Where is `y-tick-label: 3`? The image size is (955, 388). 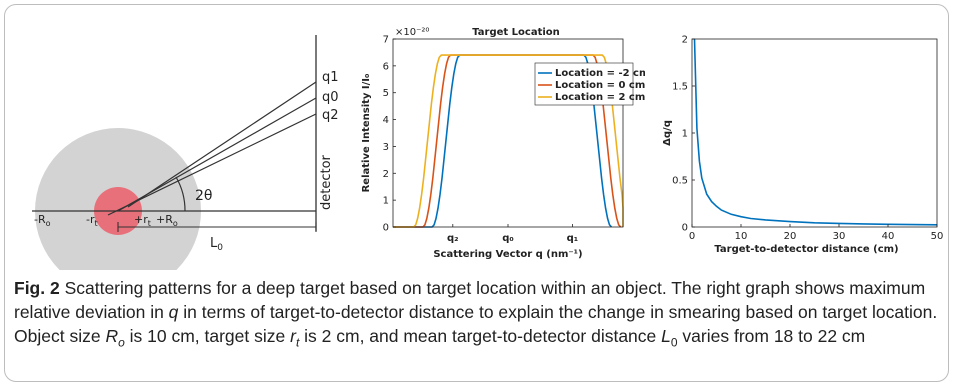 y-tick-label: 3 is located at coordinates (386, 147).